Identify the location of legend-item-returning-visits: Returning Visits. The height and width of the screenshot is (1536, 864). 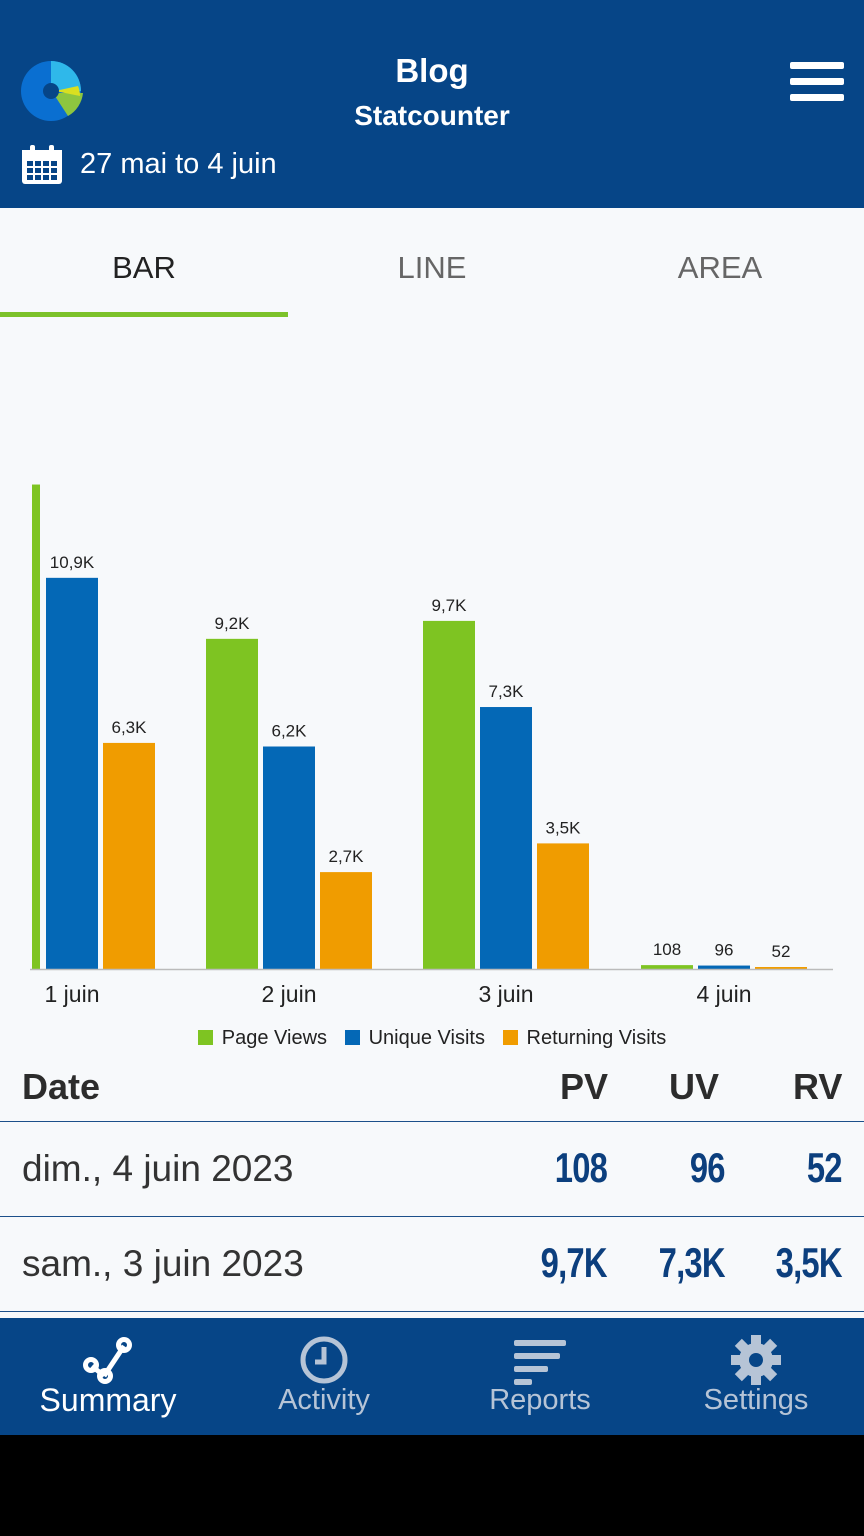
(584, 1038).